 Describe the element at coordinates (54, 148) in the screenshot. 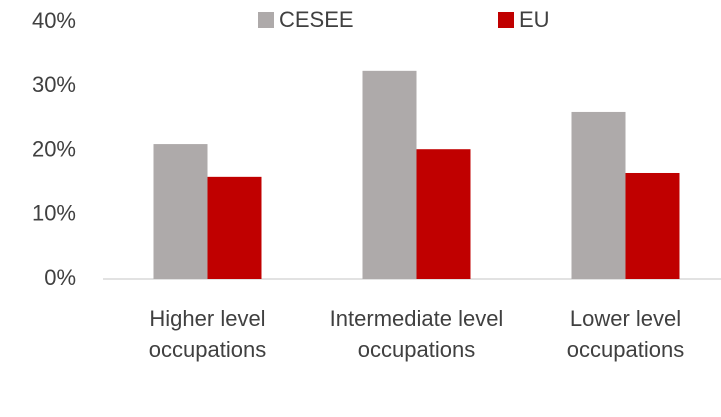

I see `y-tick-label: 20%` at that location.